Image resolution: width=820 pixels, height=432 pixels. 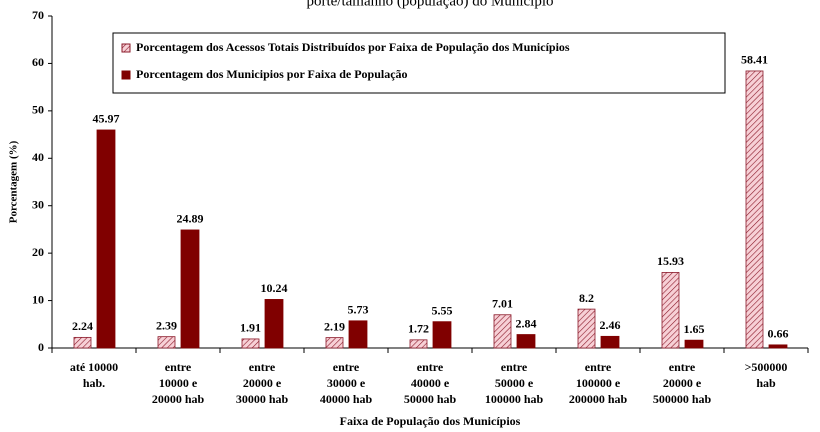 What do you see at coordinates (430, 399) in the screenshot?
I see `x-tick-label: 50000 hab` at bounding box center [430, 399].